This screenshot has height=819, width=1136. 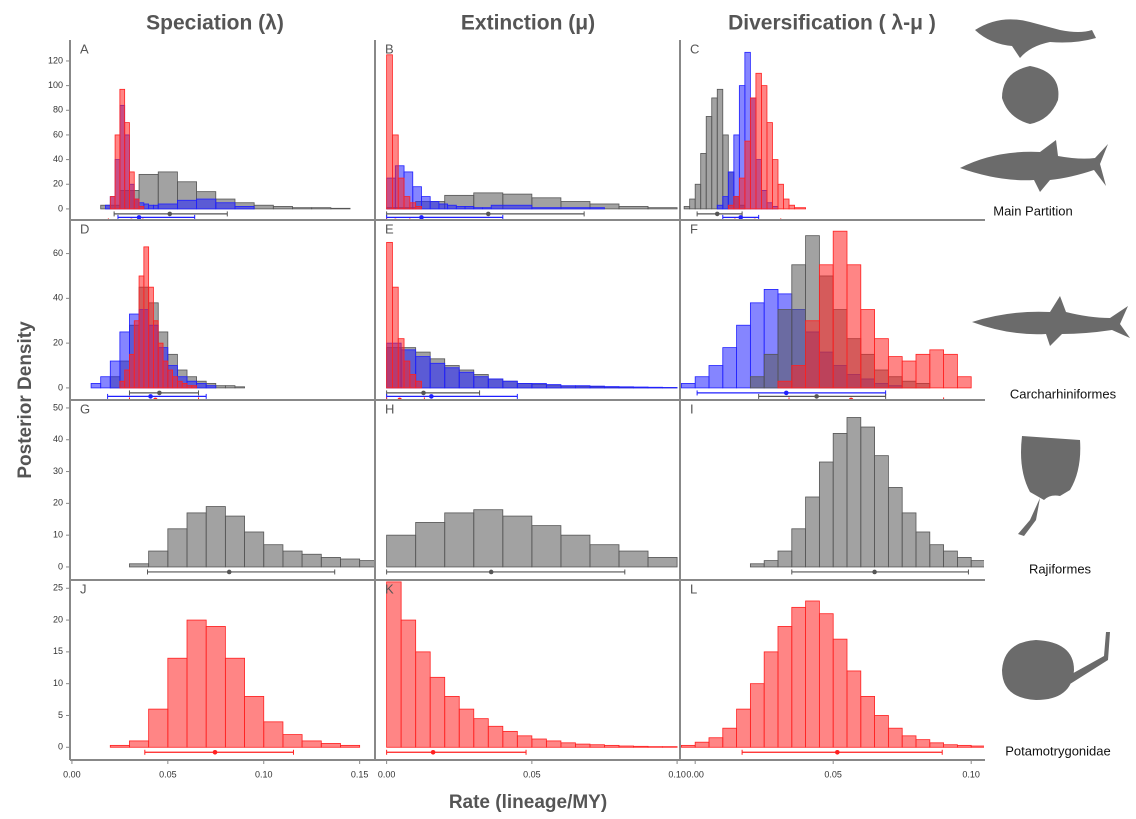 I want to click on panel-label: J, so click(x=83, y=588).